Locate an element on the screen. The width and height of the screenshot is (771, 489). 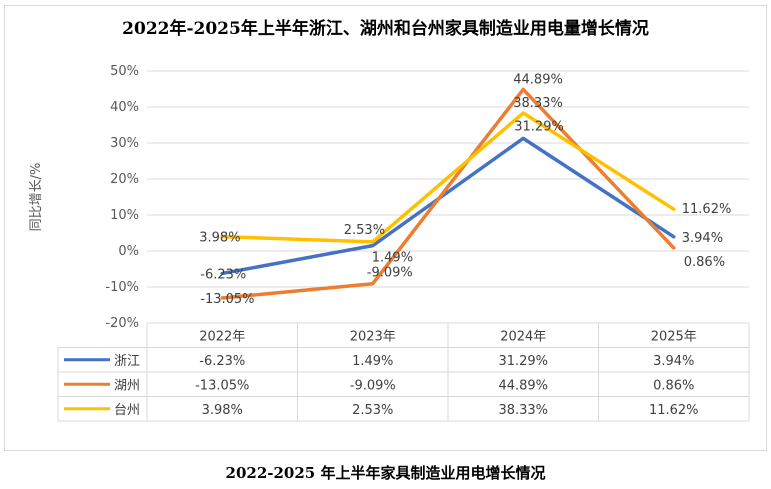
y-tick-label: -10% is located at coordinates (122, 287).